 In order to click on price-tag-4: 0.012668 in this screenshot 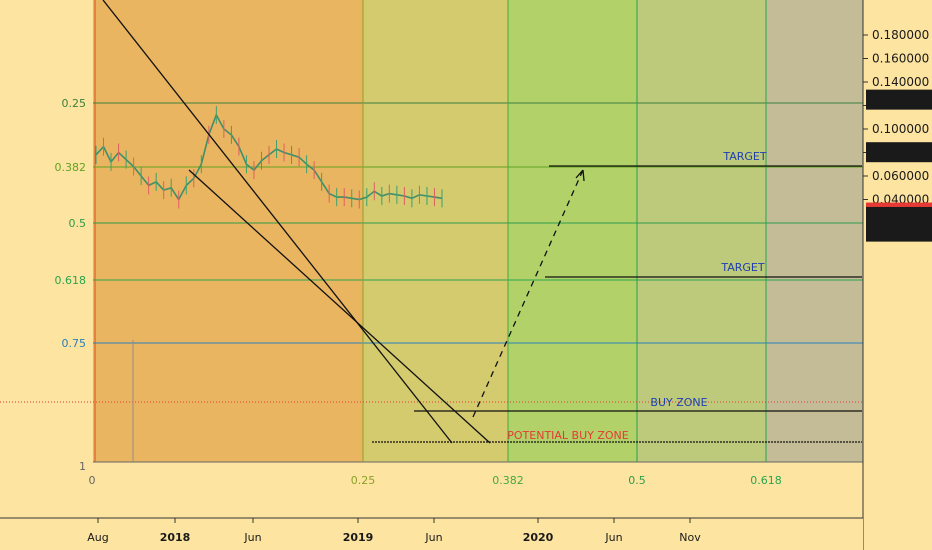, I will do `click(901, 232)`.